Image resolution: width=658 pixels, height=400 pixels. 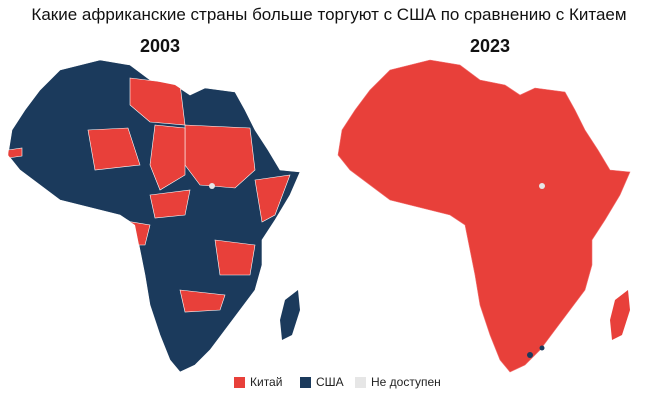 I want to click on year-label: 2003, so click(x=160, y=46).